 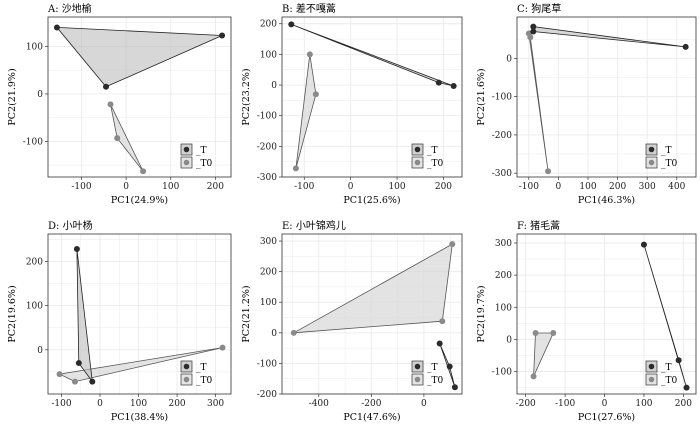 I want to click on panel-title: A: 沙地榆, so click(x=69, y=8).